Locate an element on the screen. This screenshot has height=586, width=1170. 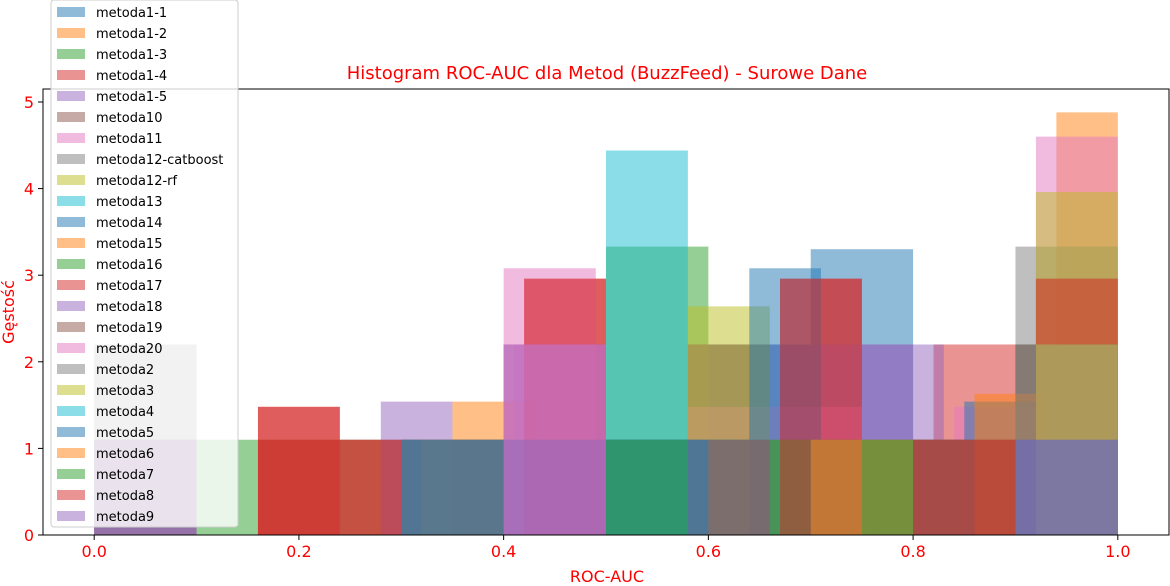
legend-item: metoda11 is located at coordinates (109, 139).